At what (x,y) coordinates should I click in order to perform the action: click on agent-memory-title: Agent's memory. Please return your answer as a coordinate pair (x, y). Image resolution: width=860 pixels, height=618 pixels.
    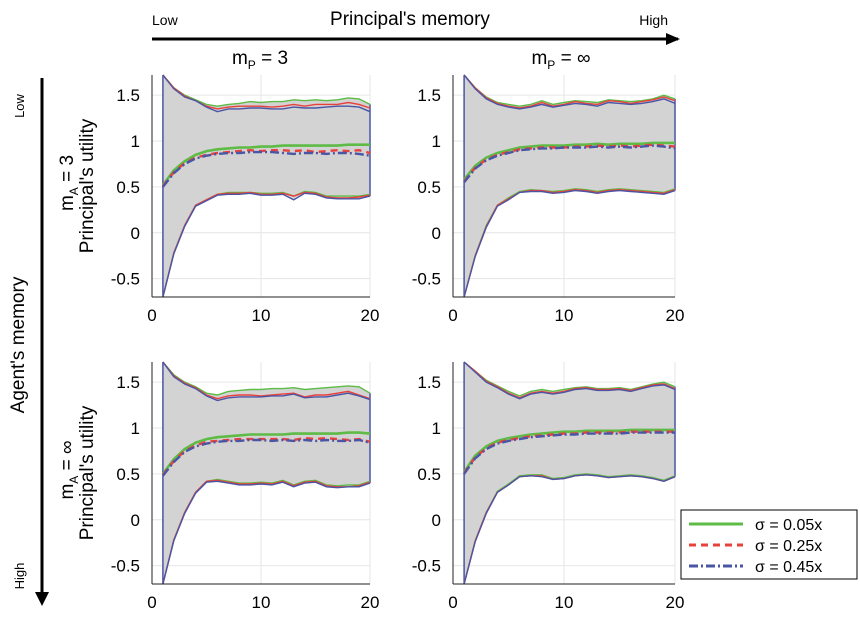
    Looking at the image, I should click on (18, 344).